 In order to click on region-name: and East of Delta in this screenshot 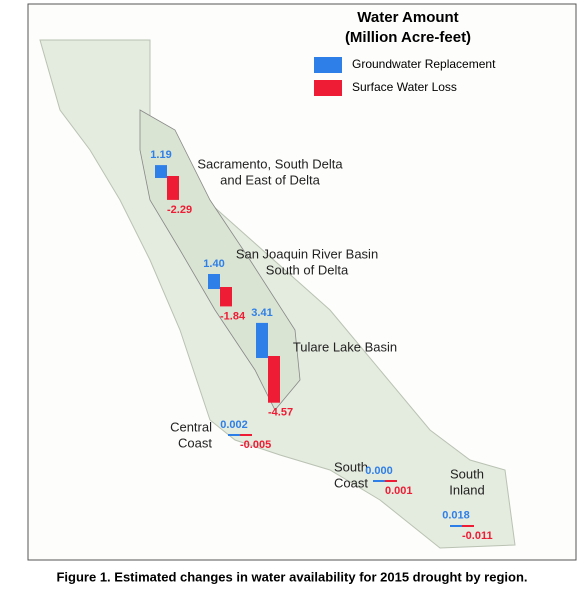, I will do `click(270, 179)`.